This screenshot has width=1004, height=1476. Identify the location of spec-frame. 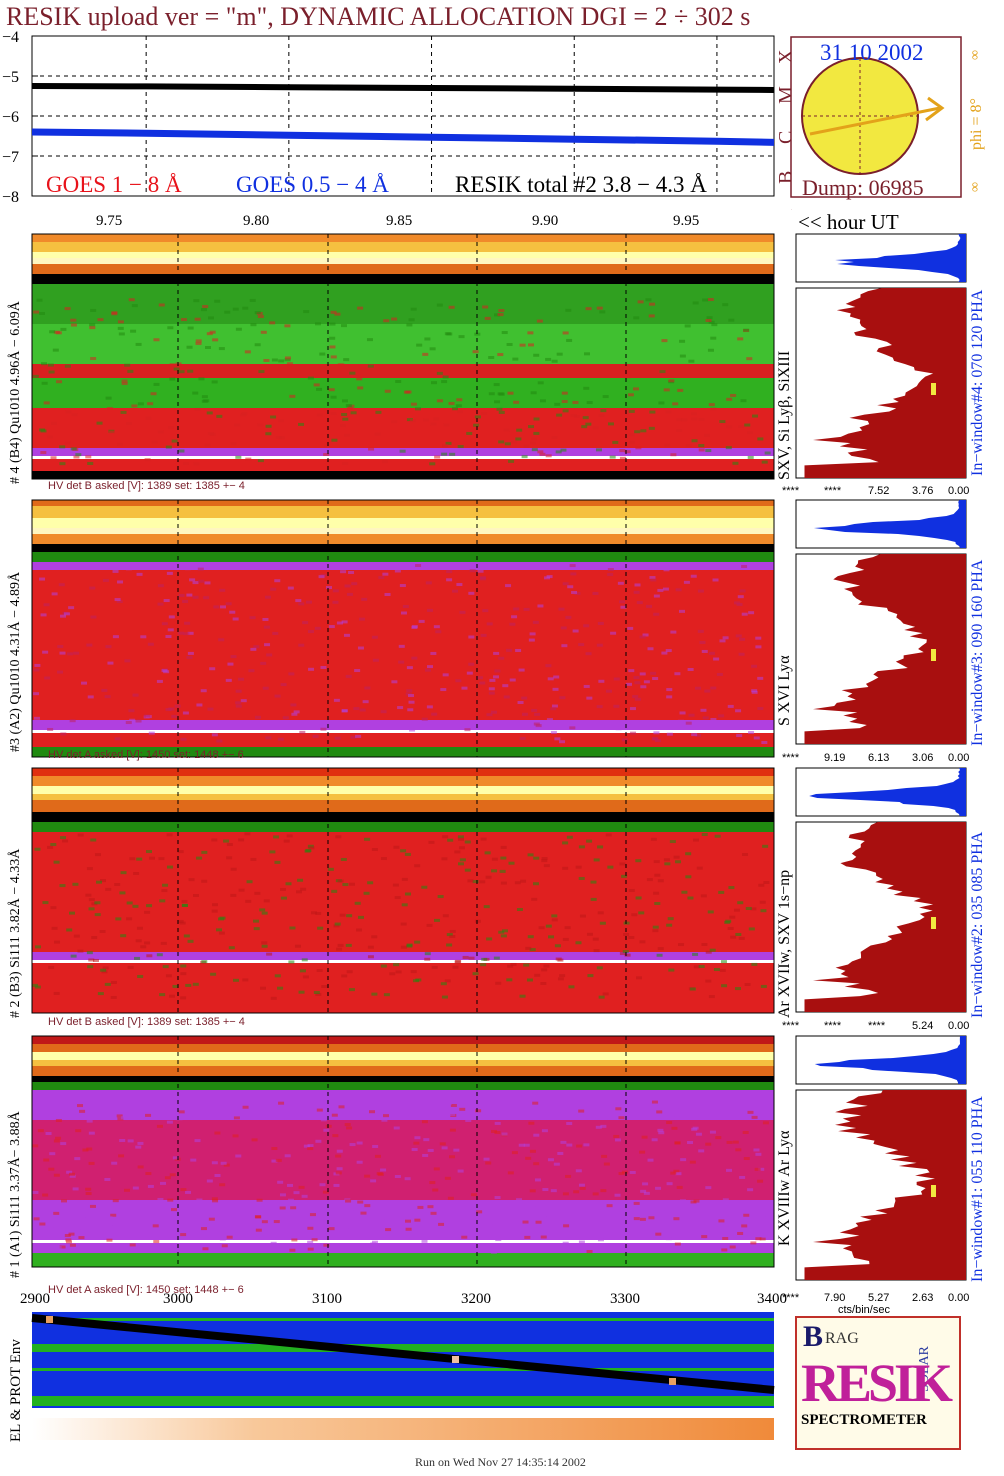
(403, 356).